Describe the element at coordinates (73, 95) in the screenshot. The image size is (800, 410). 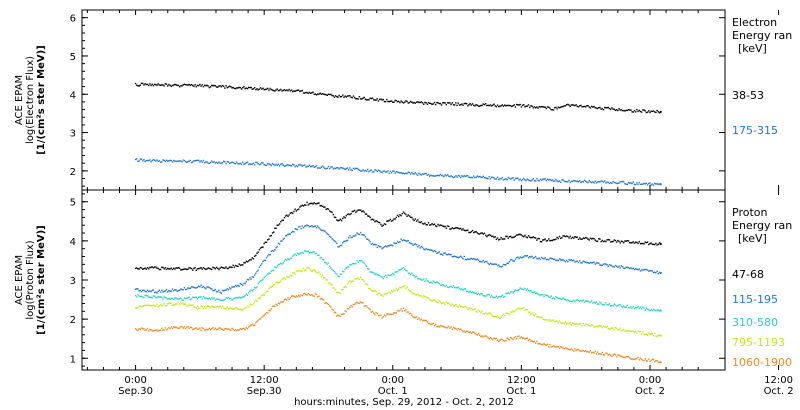
I see `y-tick-label: 4` at that location.